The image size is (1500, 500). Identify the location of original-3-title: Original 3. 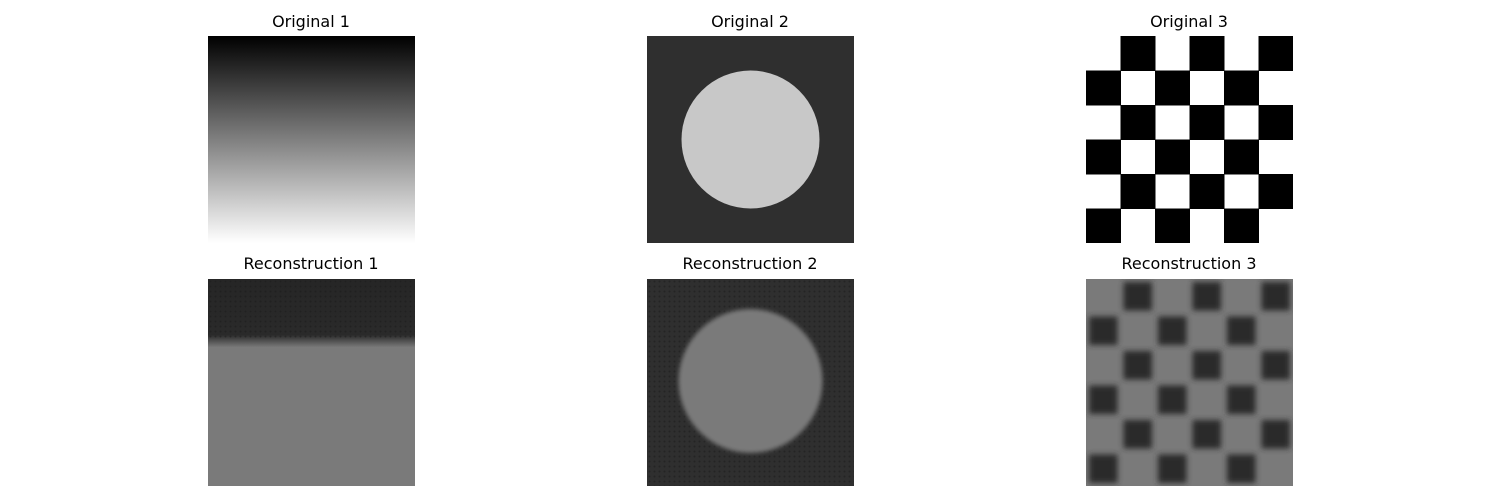
(1189, 21).